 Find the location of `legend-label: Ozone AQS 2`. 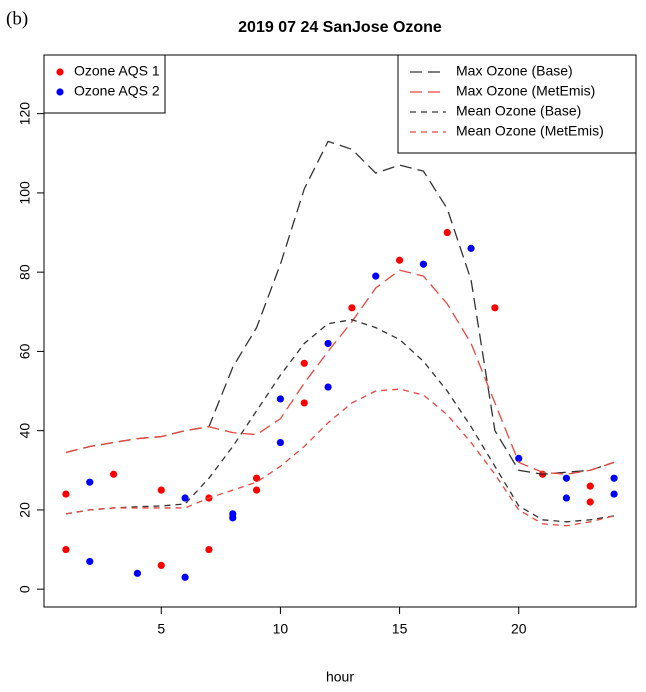

legend-label: Ozone AQS 2 is located at coordinates (117, 91).